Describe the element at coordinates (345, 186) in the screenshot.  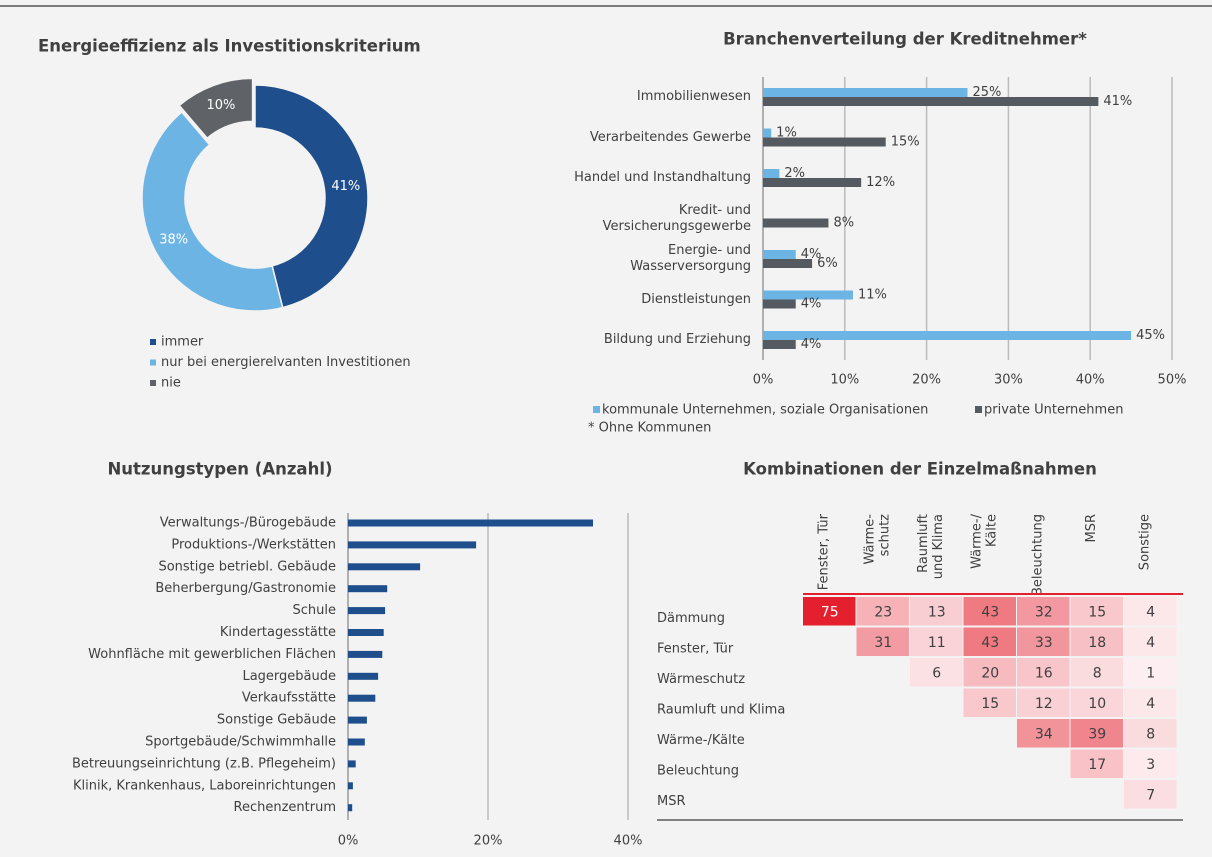
I see `slice-label: 41%` at that location.